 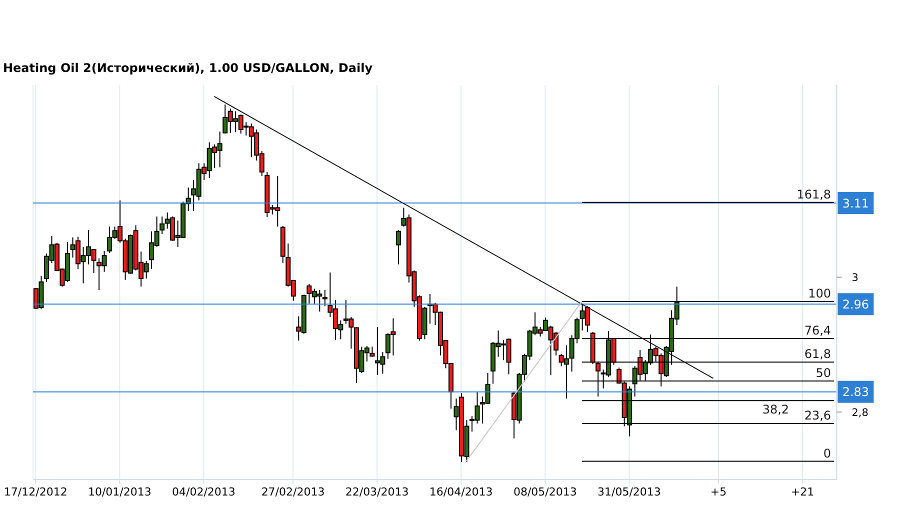 I want to click on x-tick-label: +5, so click(x=718, y=491).